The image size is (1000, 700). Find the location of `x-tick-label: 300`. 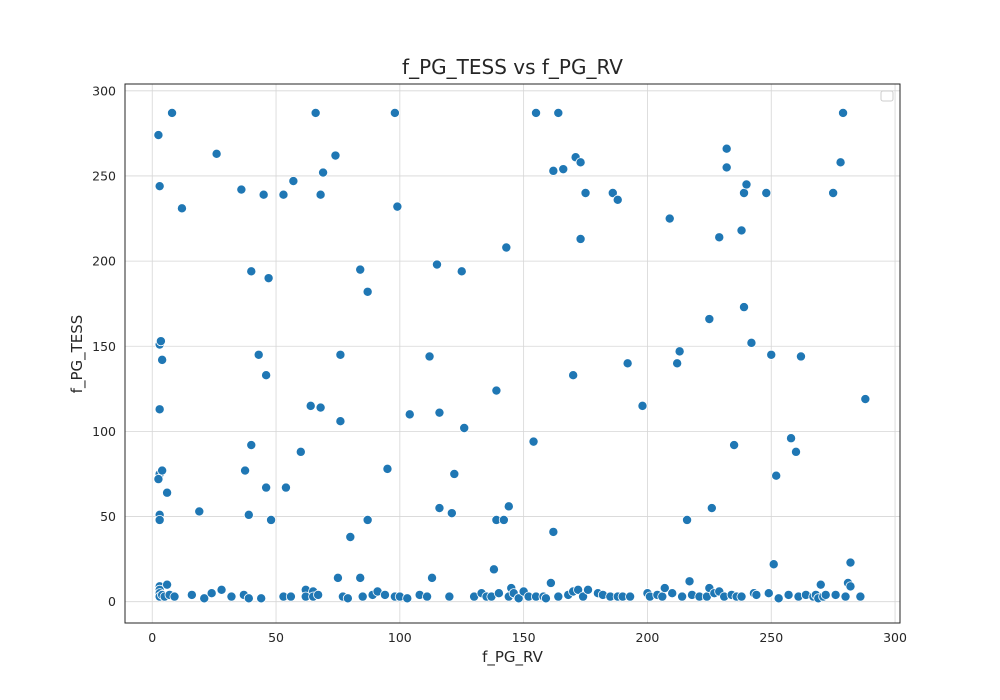

x-tick-label: 300 is located at coordinates (895, 637).